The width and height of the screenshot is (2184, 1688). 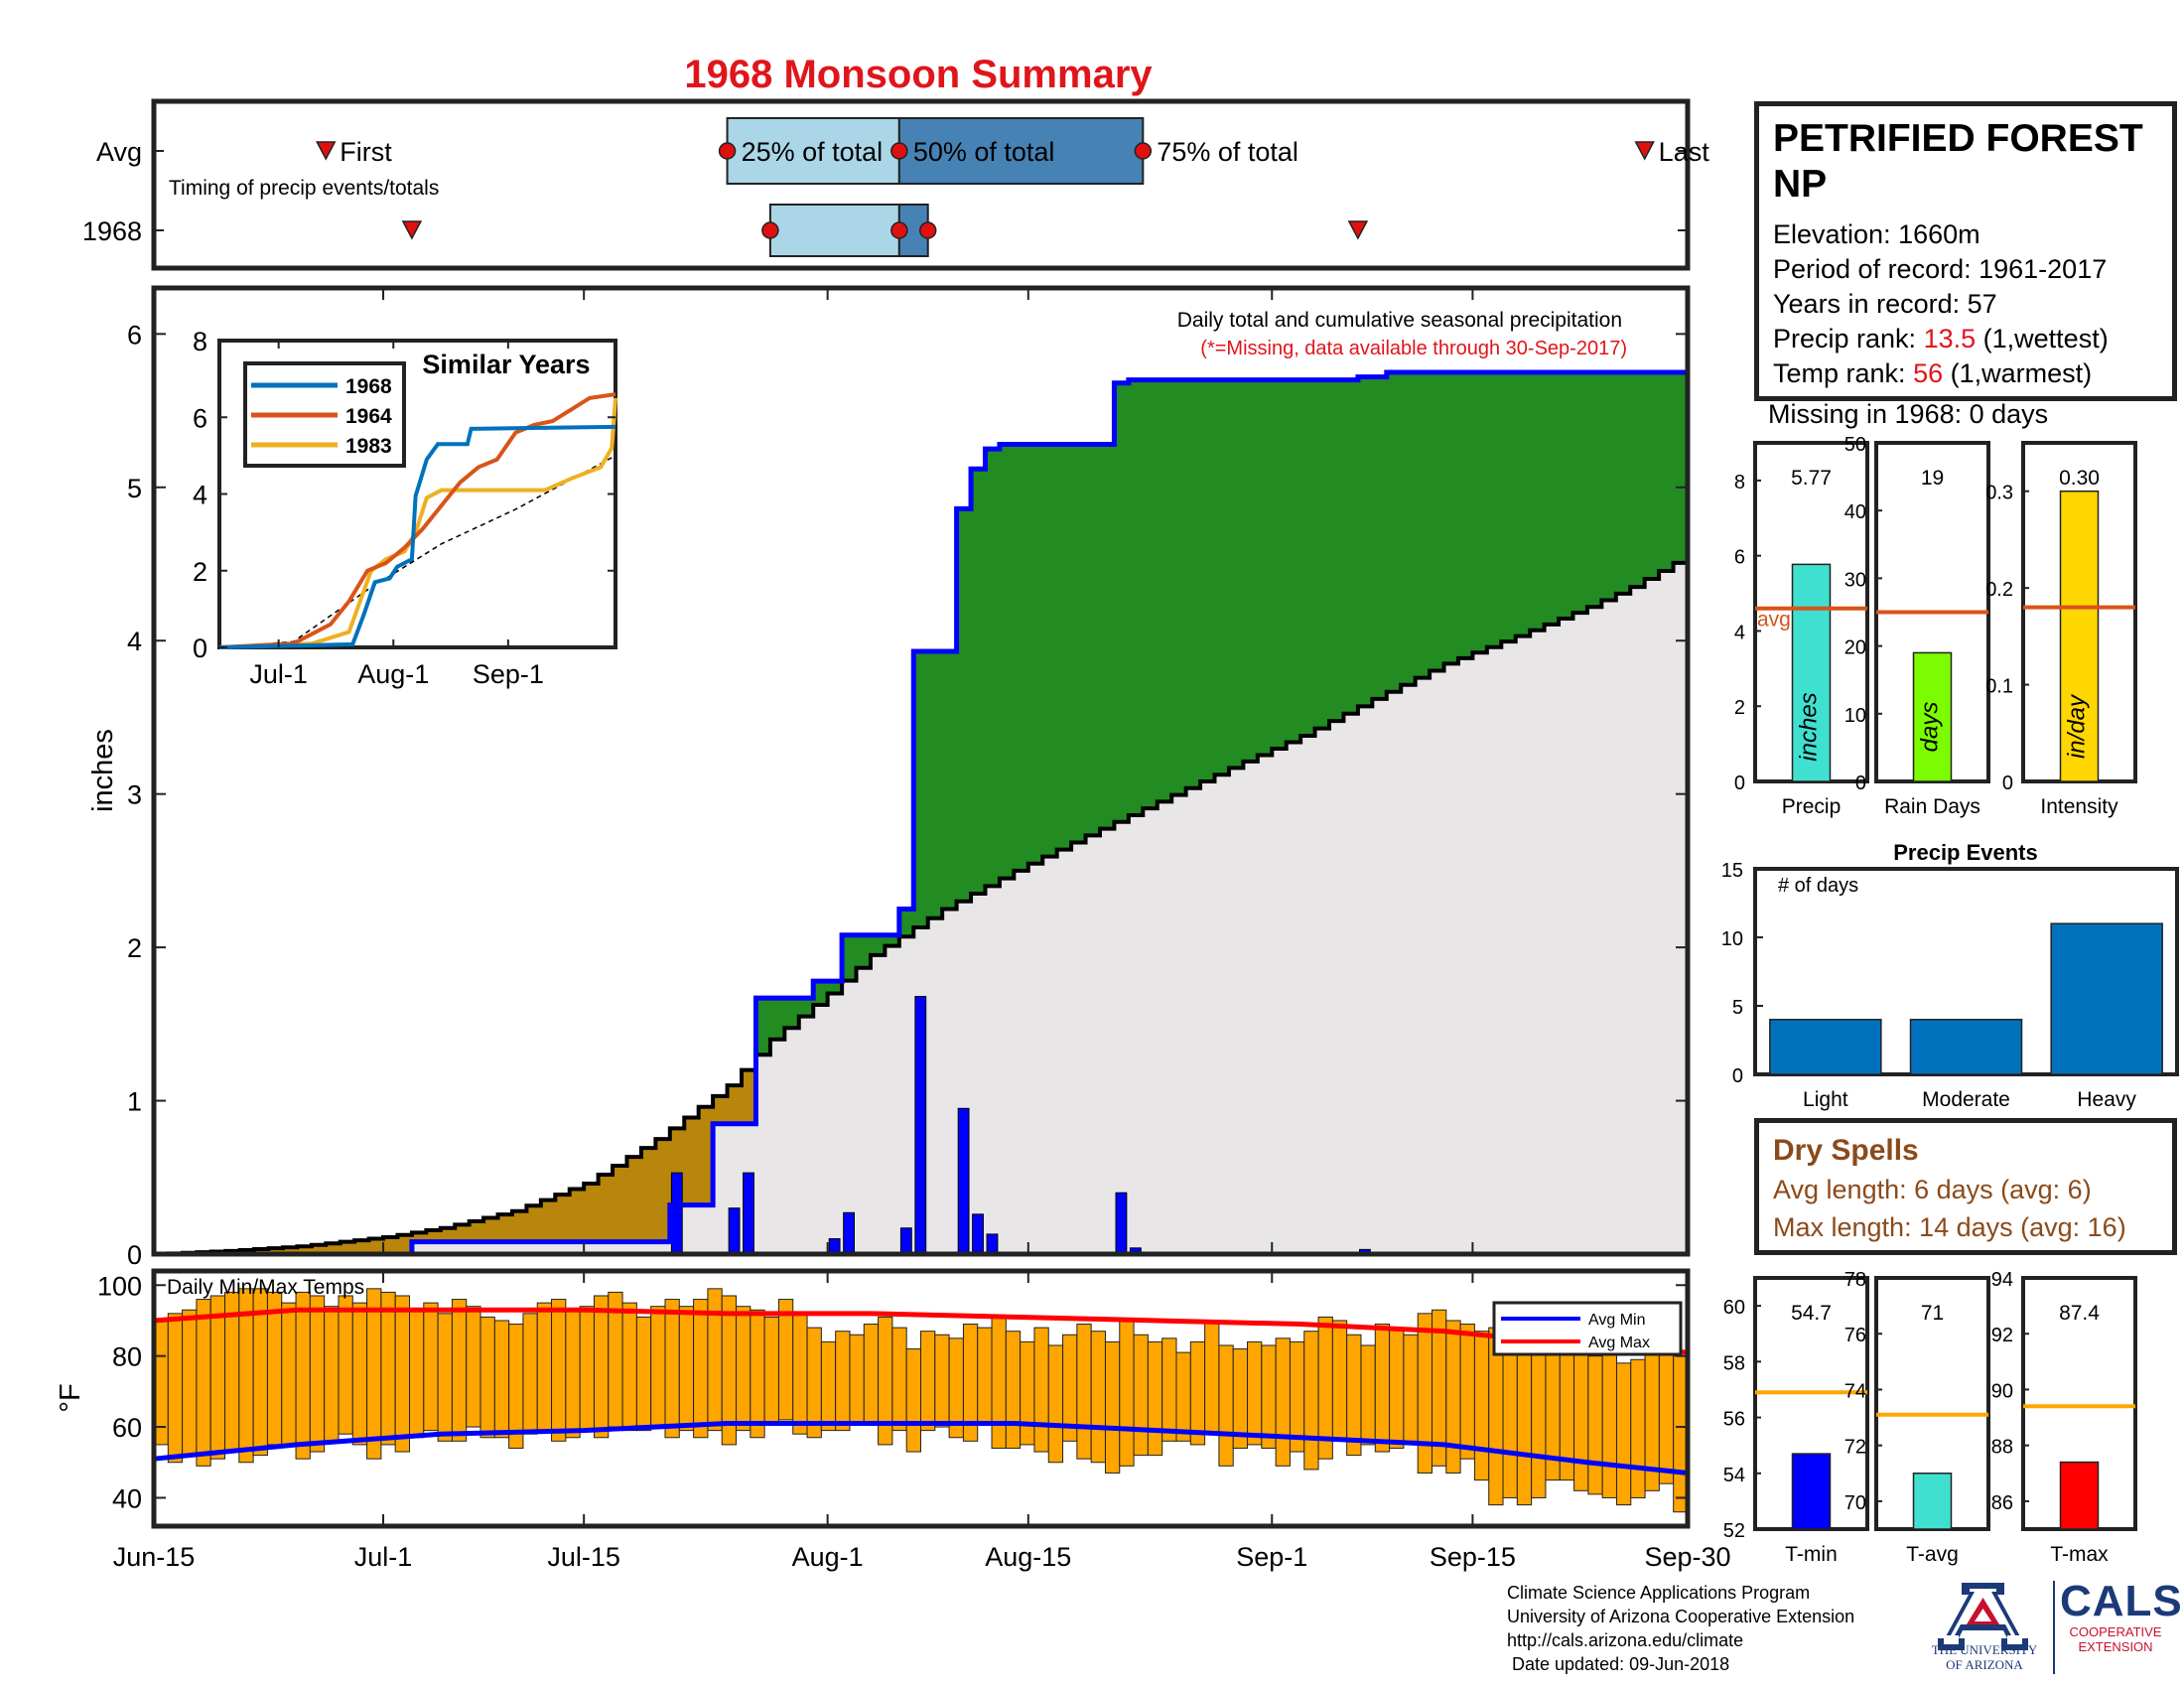 What do you see at coordinates (412, 230) in the screenshot?
I see `first-marker` at bounding box center [412, 230].